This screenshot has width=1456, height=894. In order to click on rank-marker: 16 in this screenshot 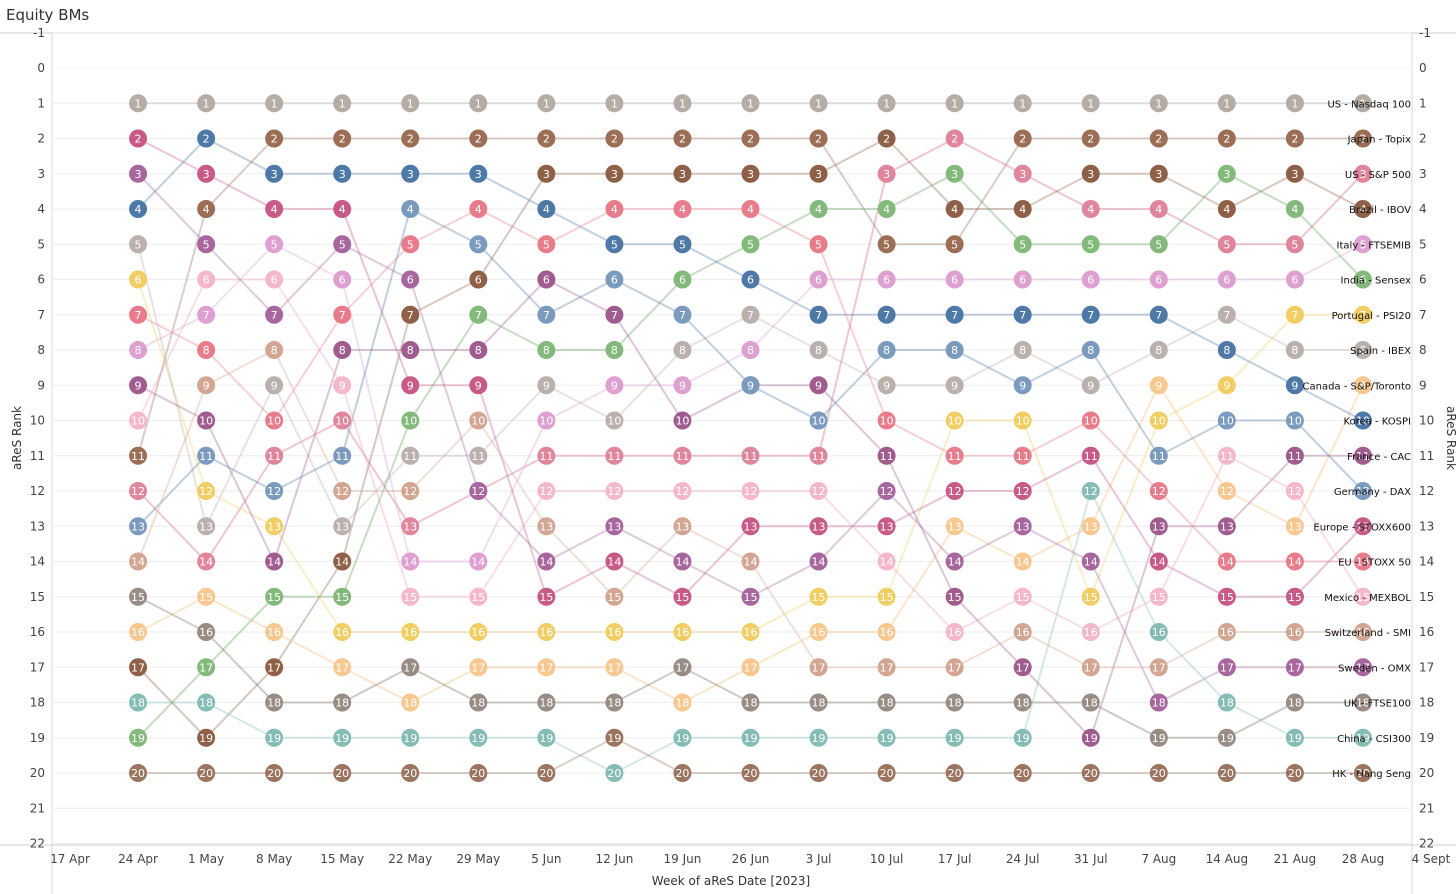, I will do `click(750, 632)`.